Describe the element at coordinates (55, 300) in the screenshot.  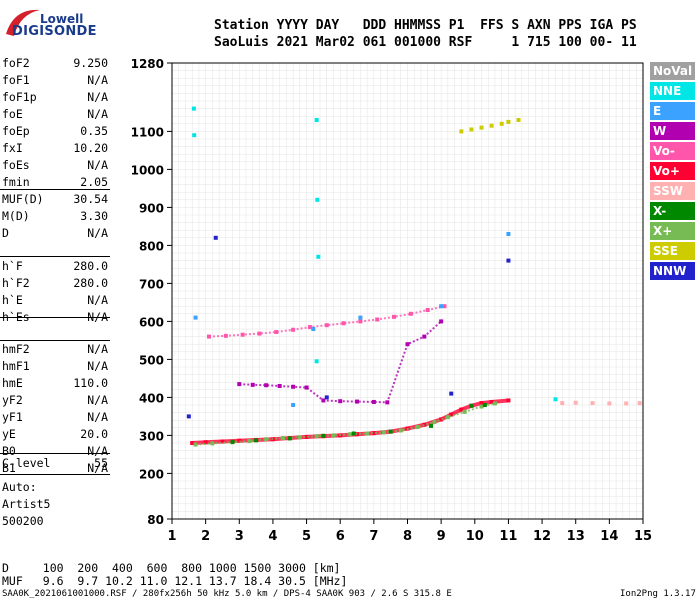
I see `param-row: h`E N/A` at that location.